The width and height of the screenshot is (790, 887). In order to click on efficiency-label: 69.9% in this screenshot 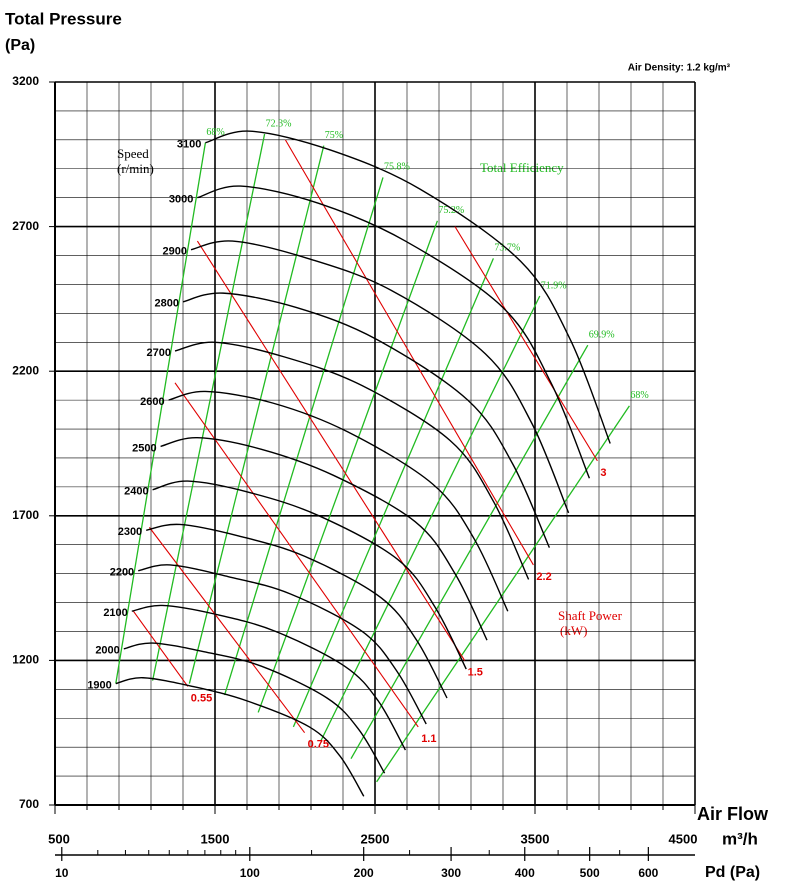, I will do `click(602, 334)`.